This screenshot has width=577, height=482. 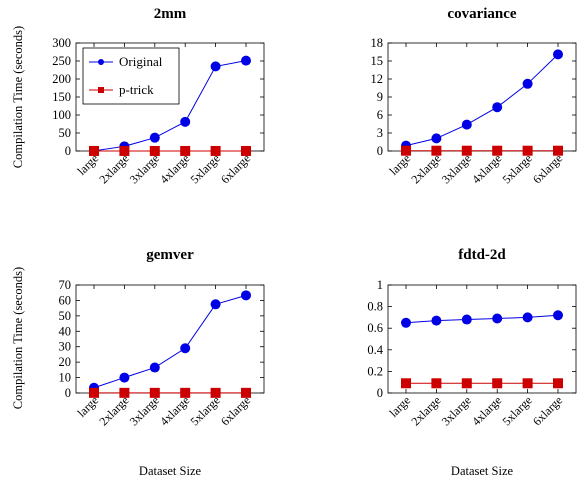 I want to click on x-tick-label: large, so click(x=399, y=406).